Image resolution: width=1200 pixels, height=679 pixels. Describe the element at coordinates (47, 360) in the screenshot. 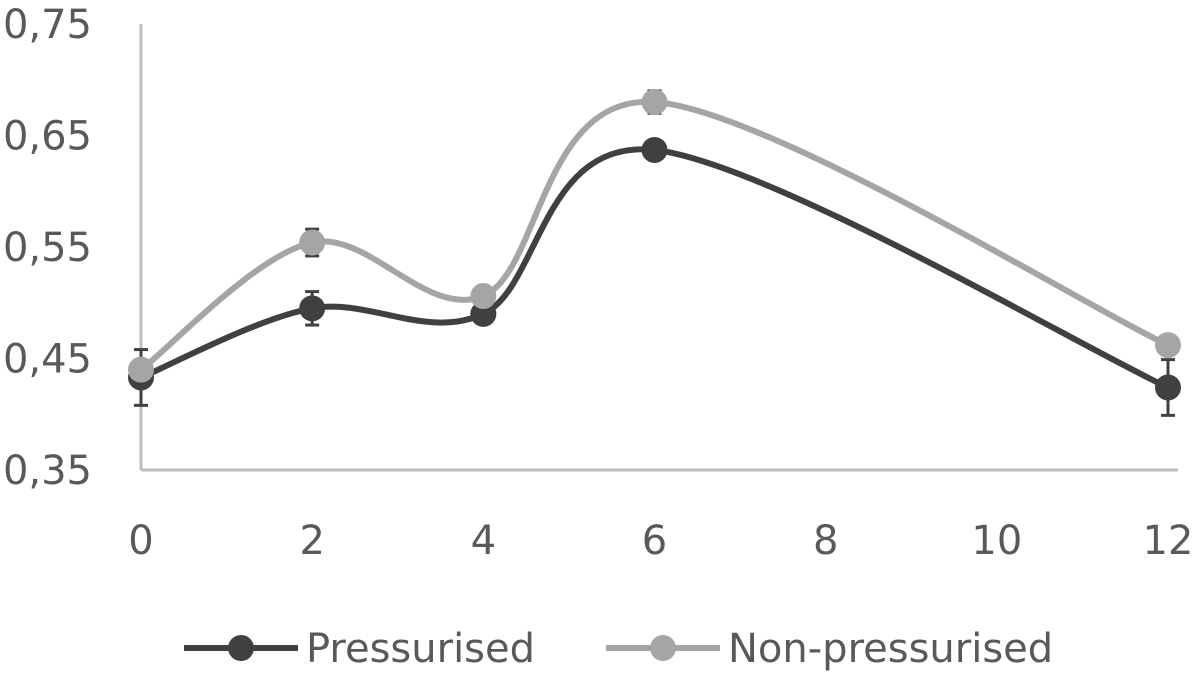

I see `y-tick-label: 0,45` at that location.